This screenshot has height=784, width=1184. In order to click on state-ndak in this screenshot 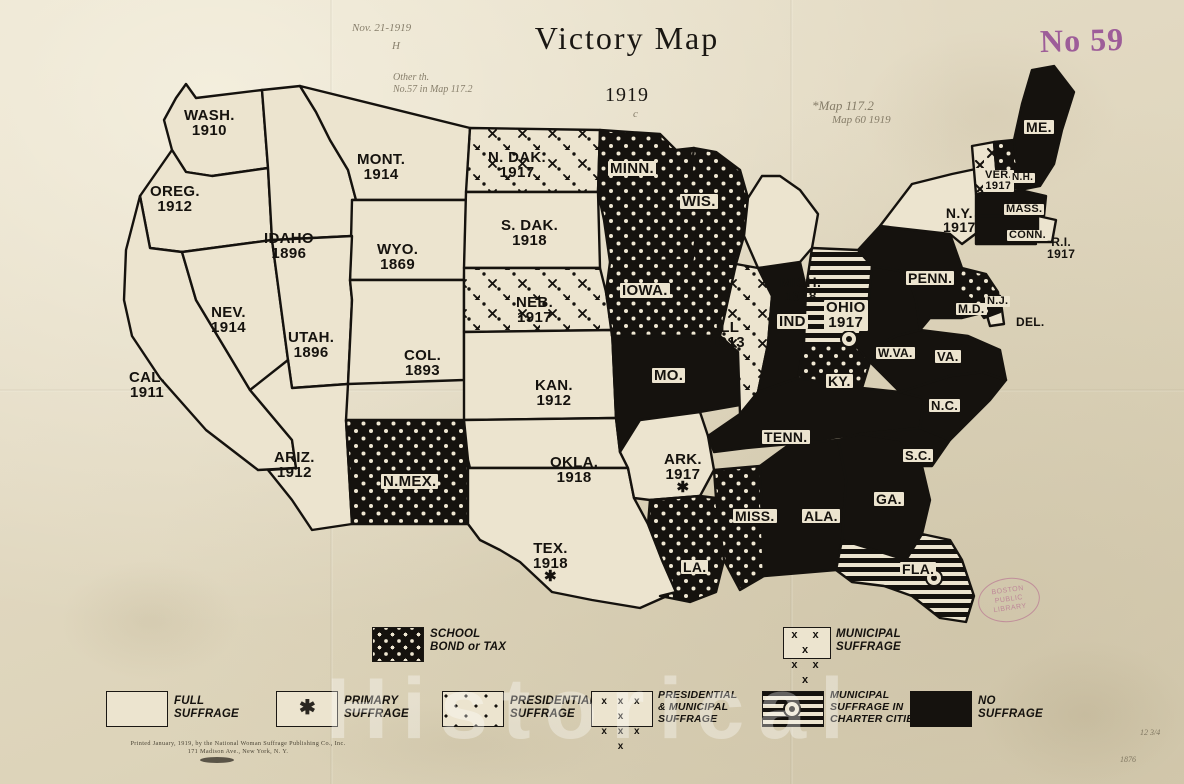, I will do `click(533, 160)`.